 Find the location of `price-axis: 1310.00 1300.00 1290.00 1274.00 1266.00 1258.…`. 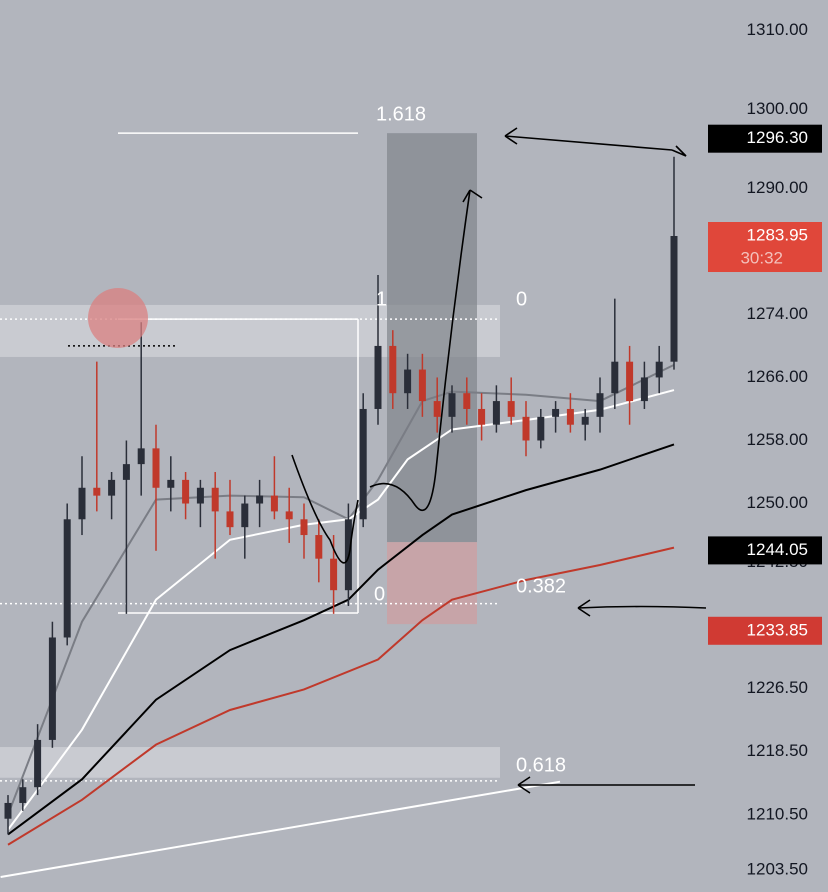

price-axis: 1310.00 1300.00 1290.00 1274.00 1266.00 1258.… is located at coordinates (765, 449).